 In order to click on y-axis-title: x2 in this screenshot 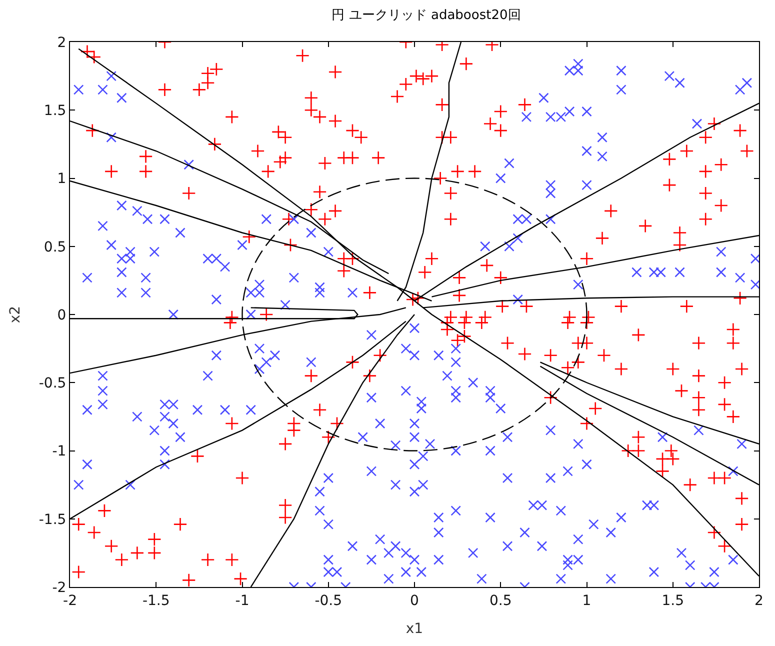, I will do `click(15, 315)`.